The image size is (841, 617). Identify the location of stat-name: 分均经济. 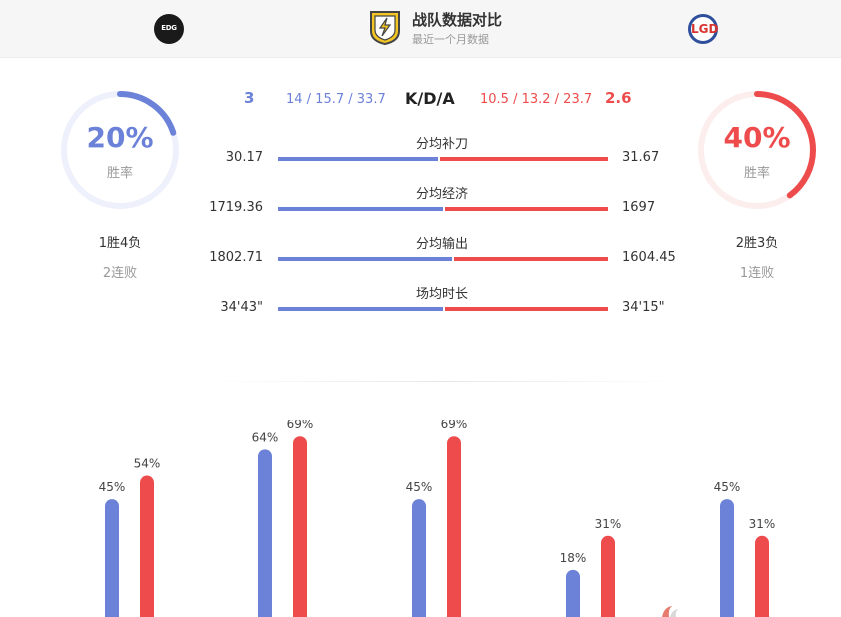
(441, 194).